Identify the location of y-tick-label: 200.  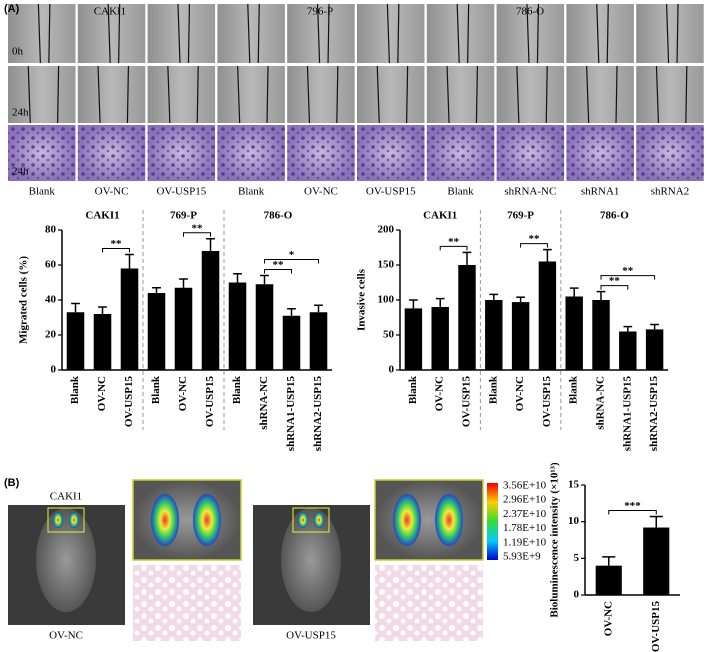
(386, 230).